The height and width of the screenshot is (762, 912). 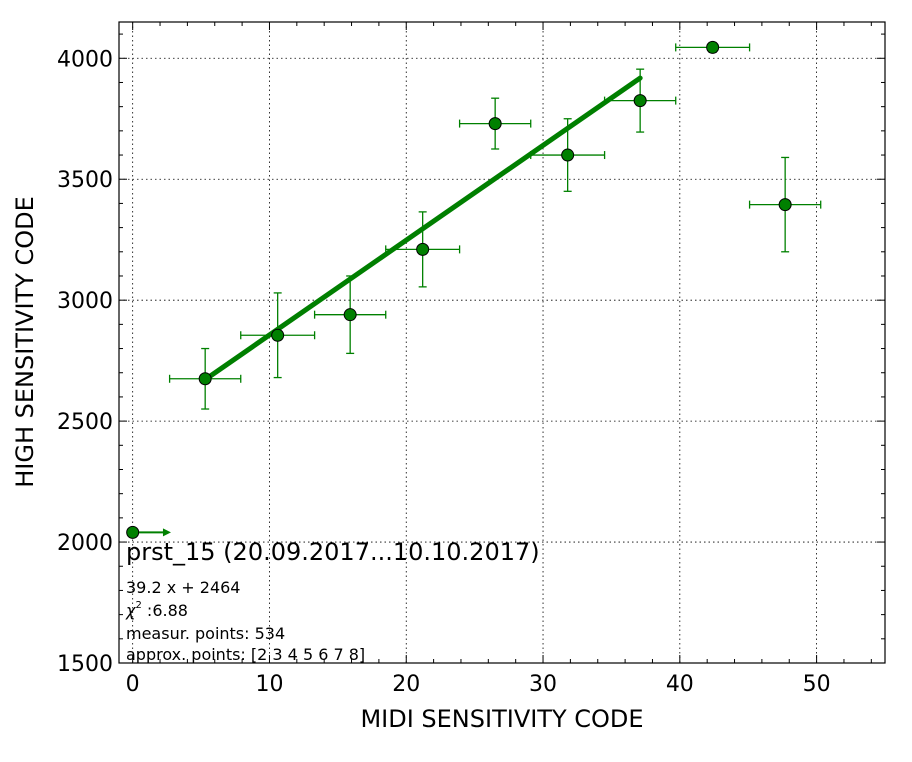 What do you see at coordinates (183, 587) in the screenshot?
I see `annotation-equation: 39.2 x + 2464` at bounding box center [183, 587].